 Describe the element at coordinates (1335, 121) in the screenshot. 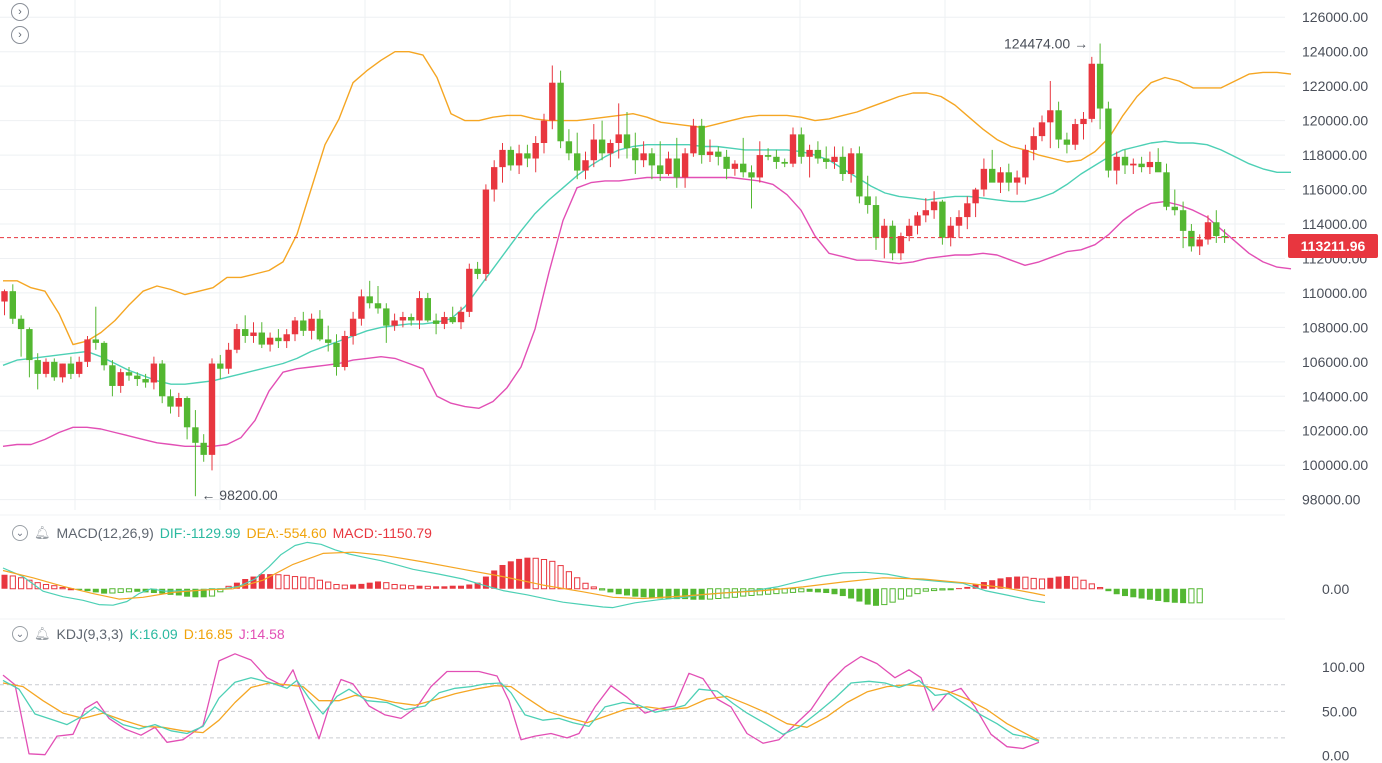

I see `price-axis-tick: 120000.00` at that location.